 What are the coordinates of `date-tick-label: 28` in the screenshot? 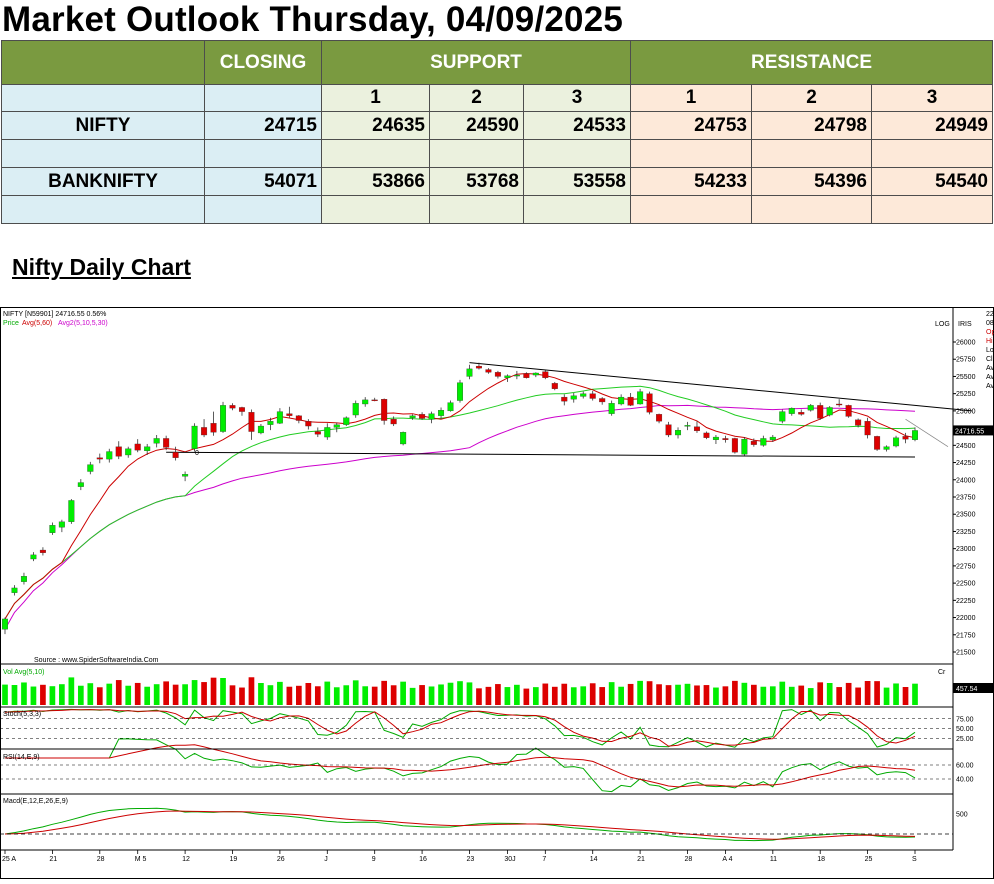 It's located at (689, 859).